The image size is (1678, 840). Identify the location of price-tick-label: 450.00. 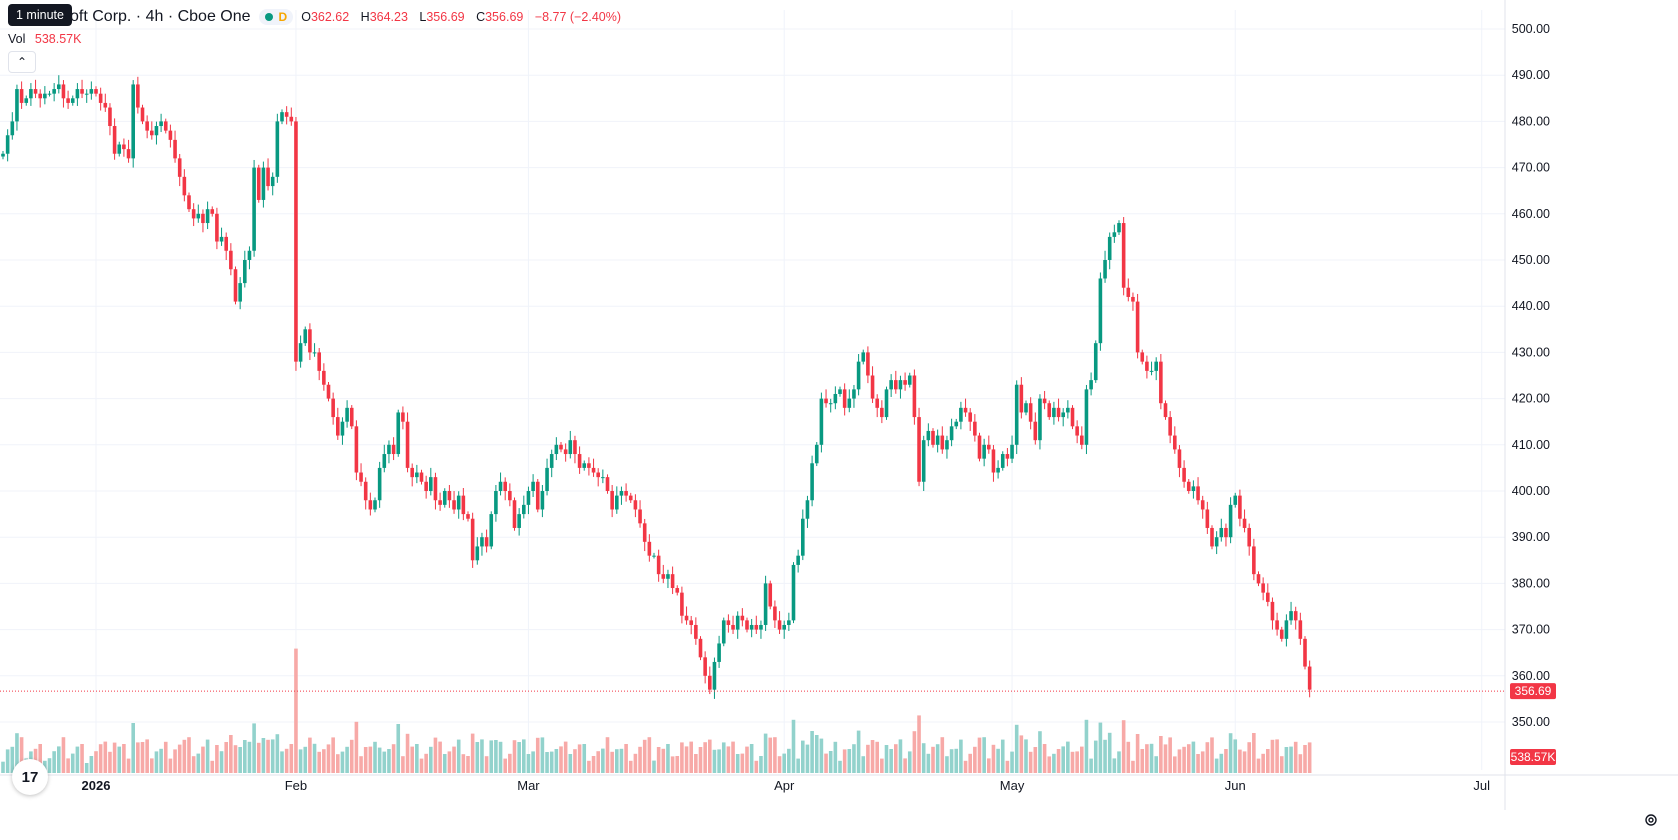
(1531, 260).